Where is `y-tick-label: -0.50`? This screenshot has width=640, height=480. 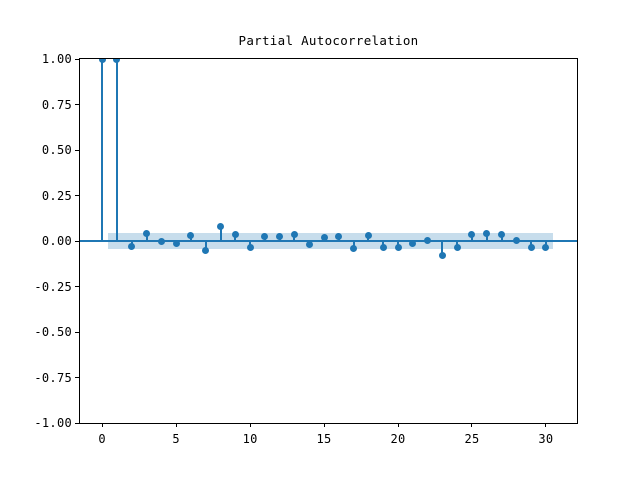
y-tick-label: -0.50 is located at coordinates (53, 332).